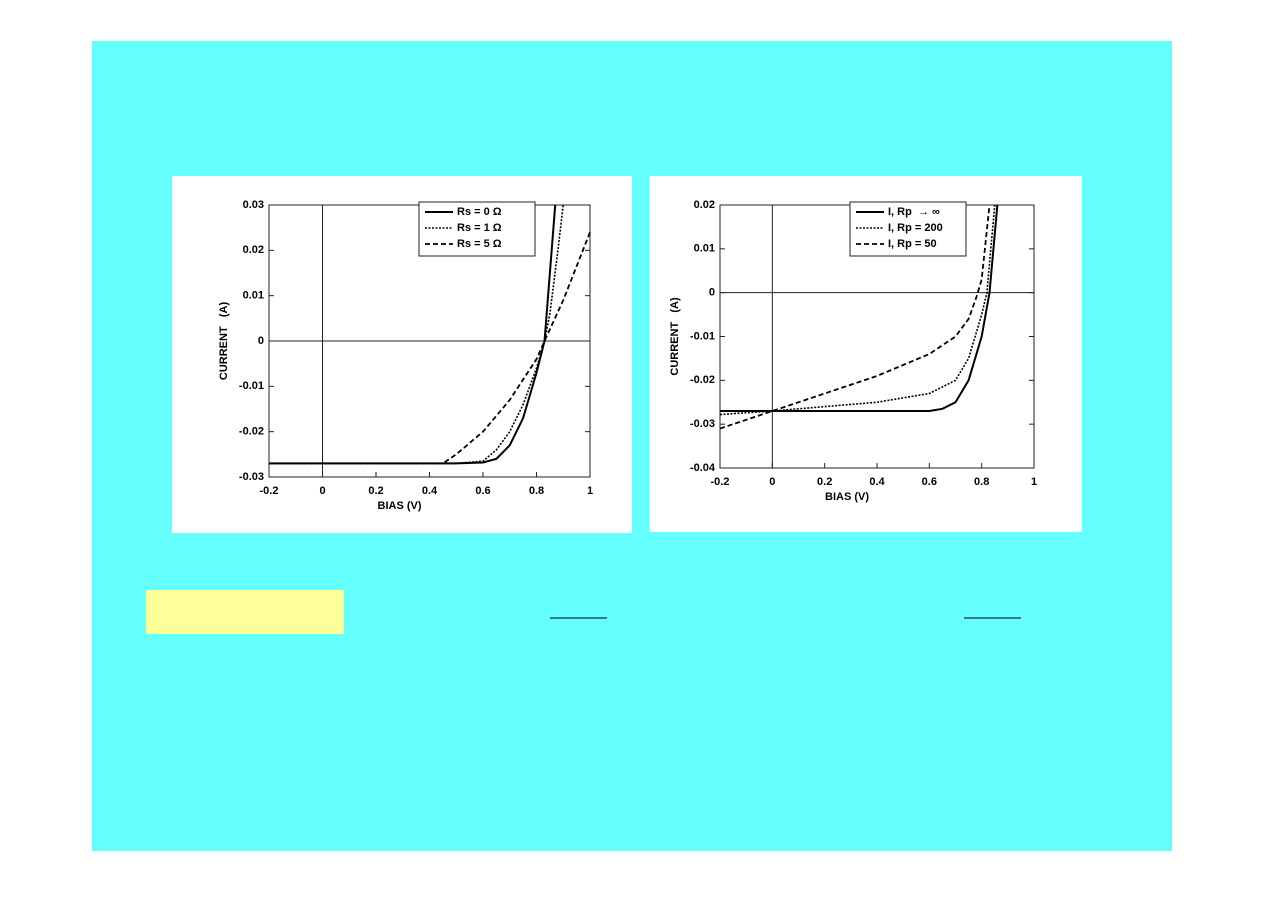  Describe the element at coordinates (253, 205) in the screenshot. I see `y-tick-label: 0.03` at that location.